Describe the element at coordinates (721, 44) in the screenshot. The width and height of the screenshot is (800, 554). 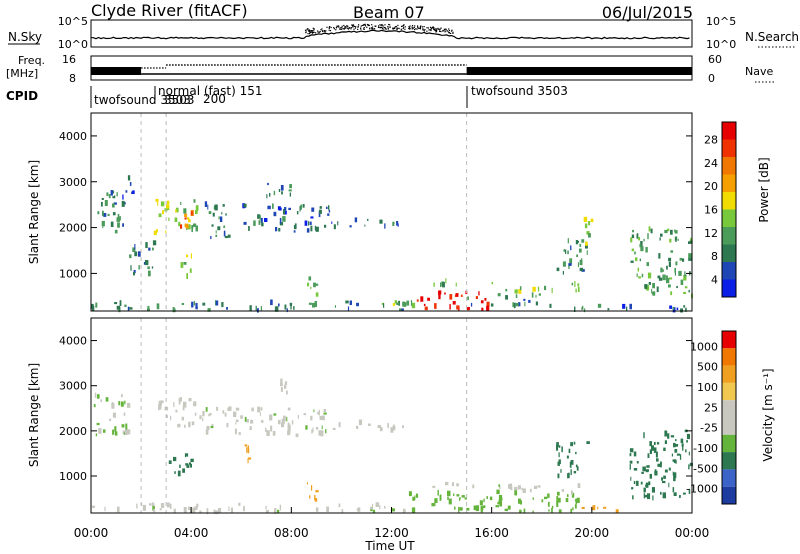
I see `nsearch-tick-bottom: 10^0` at that location.